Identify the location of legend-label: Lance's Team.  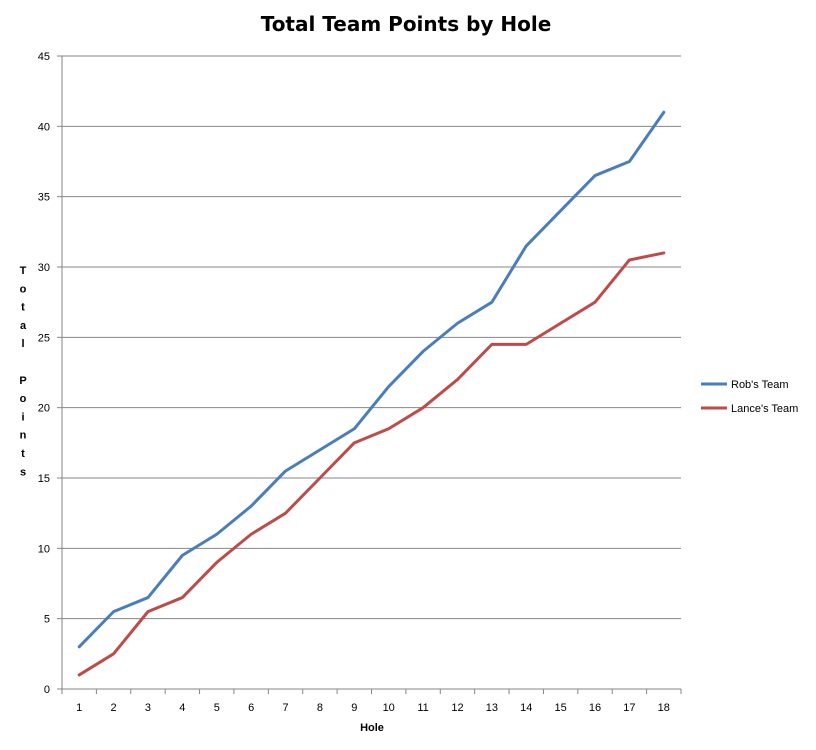
(764, 409).